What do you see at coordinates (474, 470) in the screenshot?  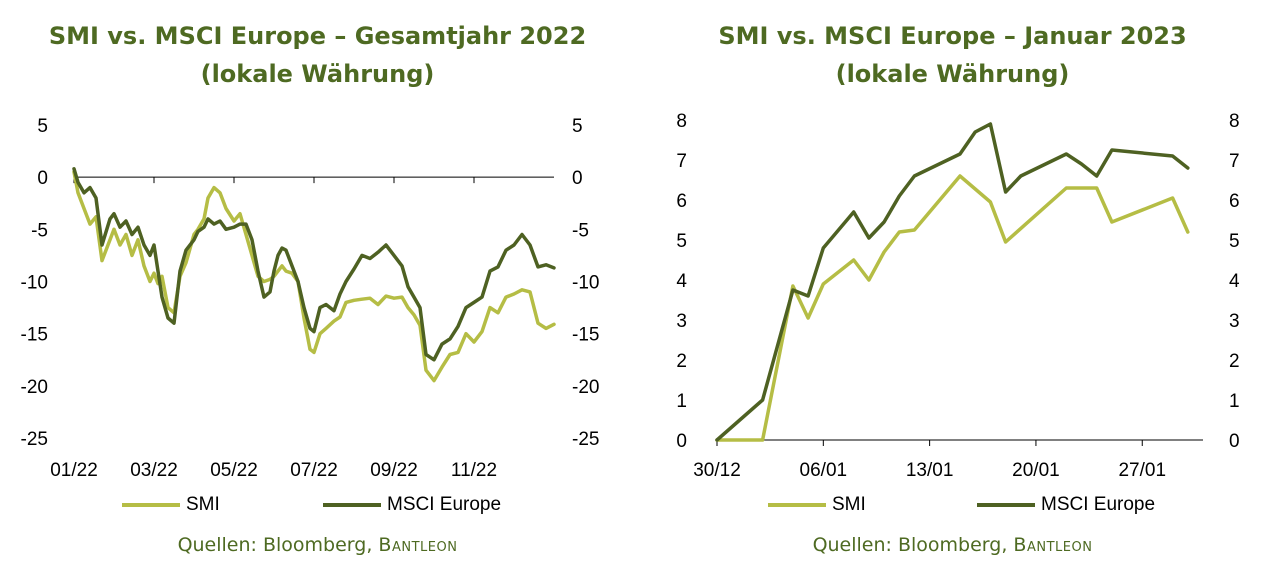 I see `x-tick-label: 11/22` at bounding box center [474, 470].